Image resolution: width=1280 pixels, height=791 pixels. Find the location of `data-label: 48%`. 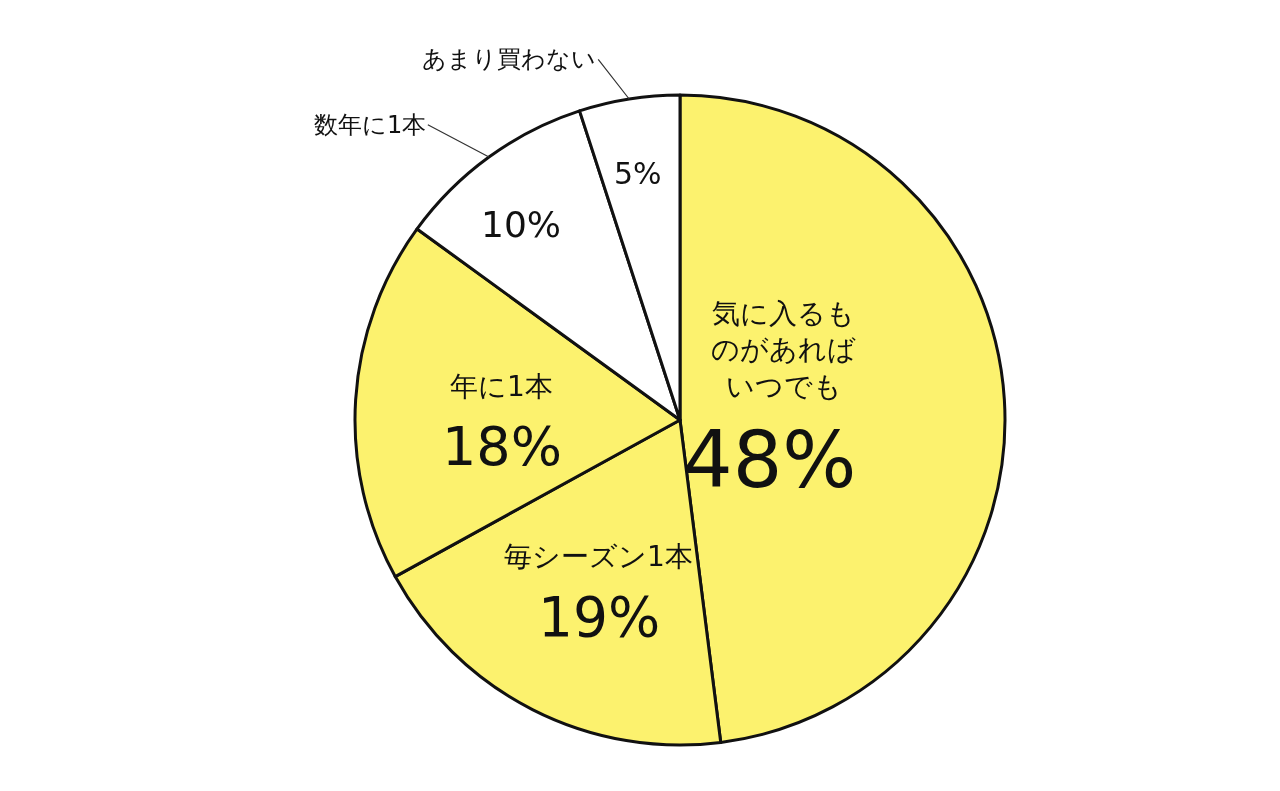

data-label: 48% is located at coordinates (770, 460).